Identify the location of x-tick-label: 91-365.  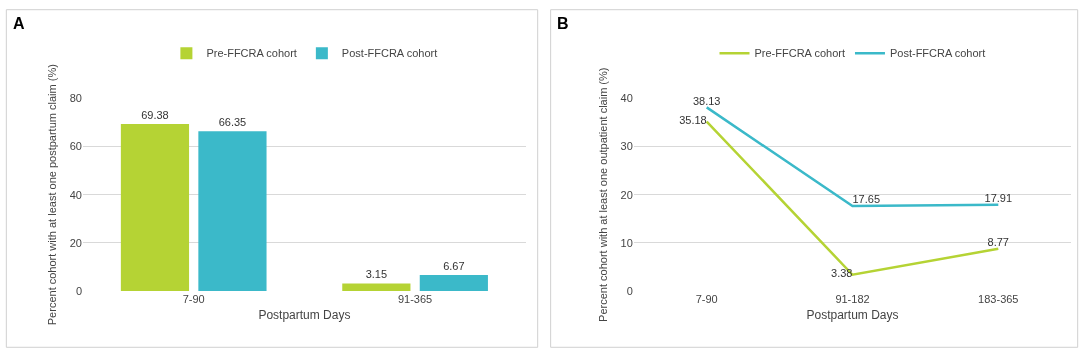
(415, 299).